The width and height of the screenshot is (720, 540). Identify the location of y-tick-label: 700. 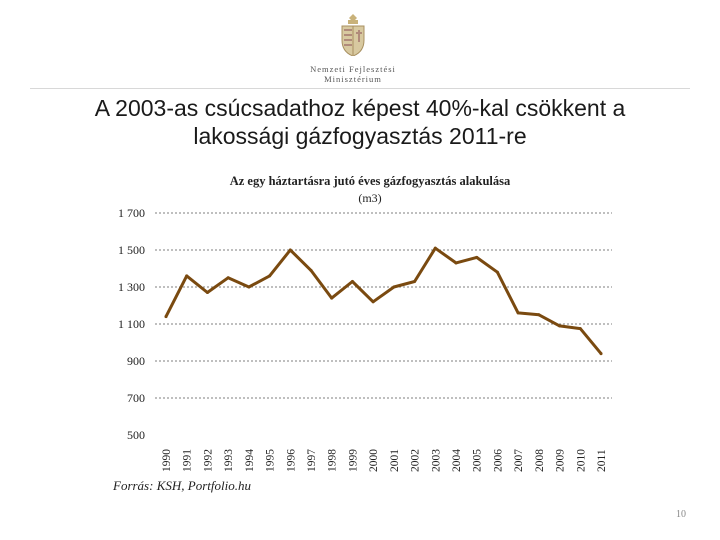
(136, 398).